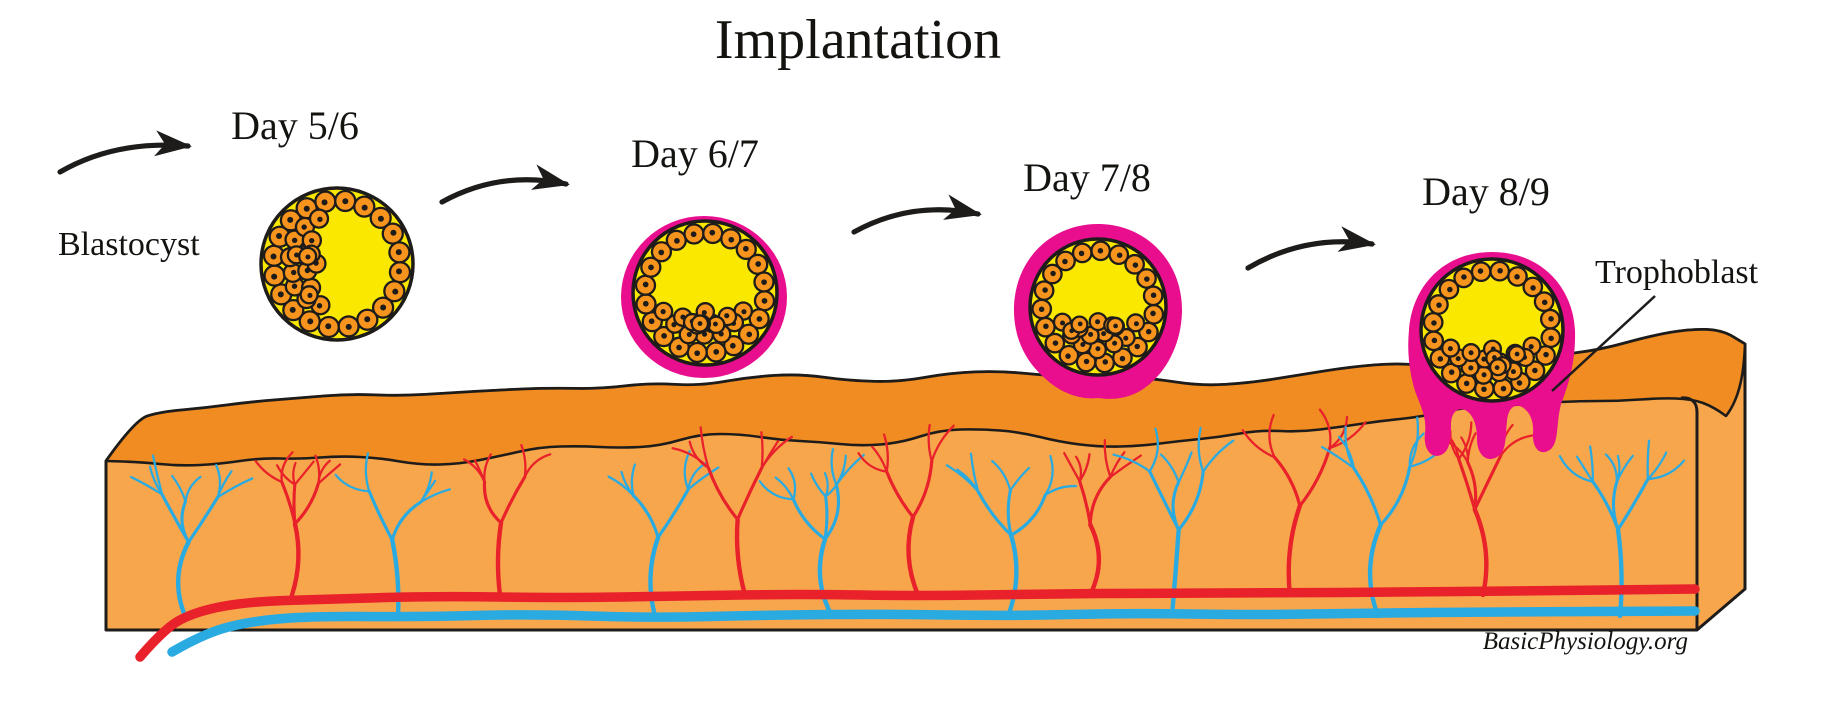 The image size is (1831, 717). What do you see at coordinates (1677, 272) in the screenshot?
I see `trophoblast-label: Trophoblast` at bounding box center [1677, 272].